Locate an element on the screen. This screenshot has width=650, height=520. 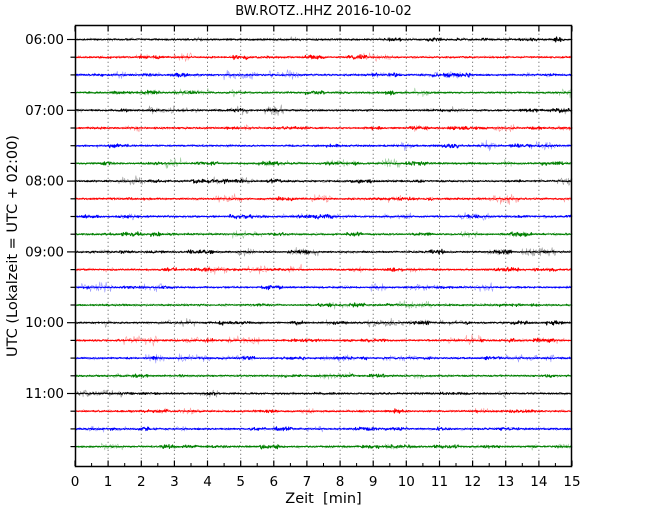
x-tick-label: 2 is located at coordinates (141, 482).